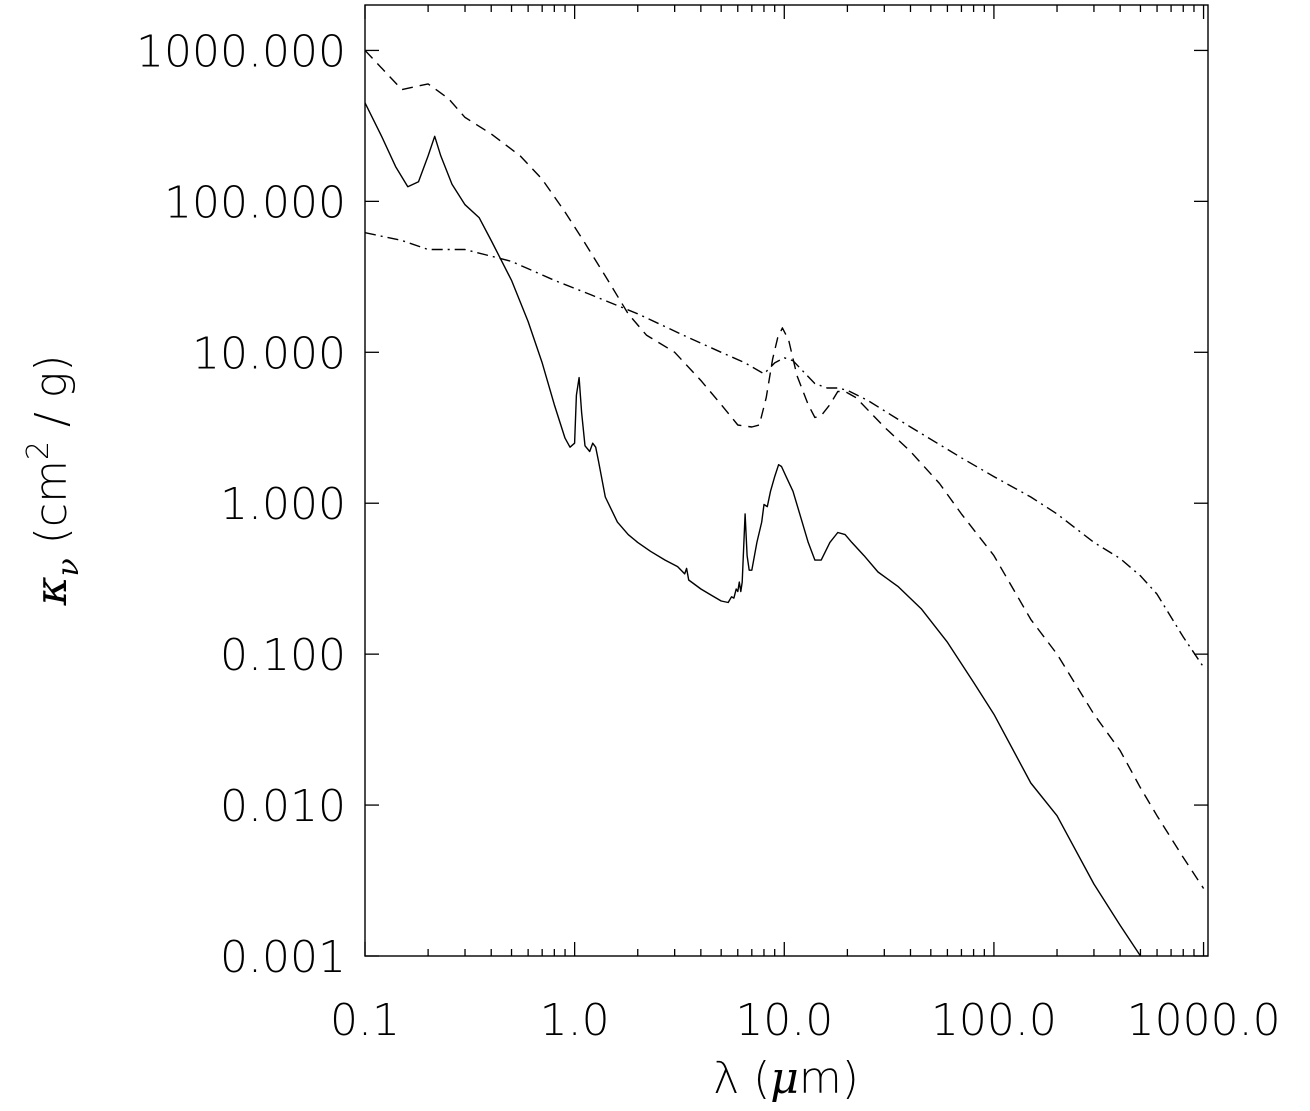 The width and height of the screenshot is (1310, 1111). Describe the element at coordinates (53, 481) in the screenshot. I see `y-axis-title: κν(cm2 / g)` at that location.